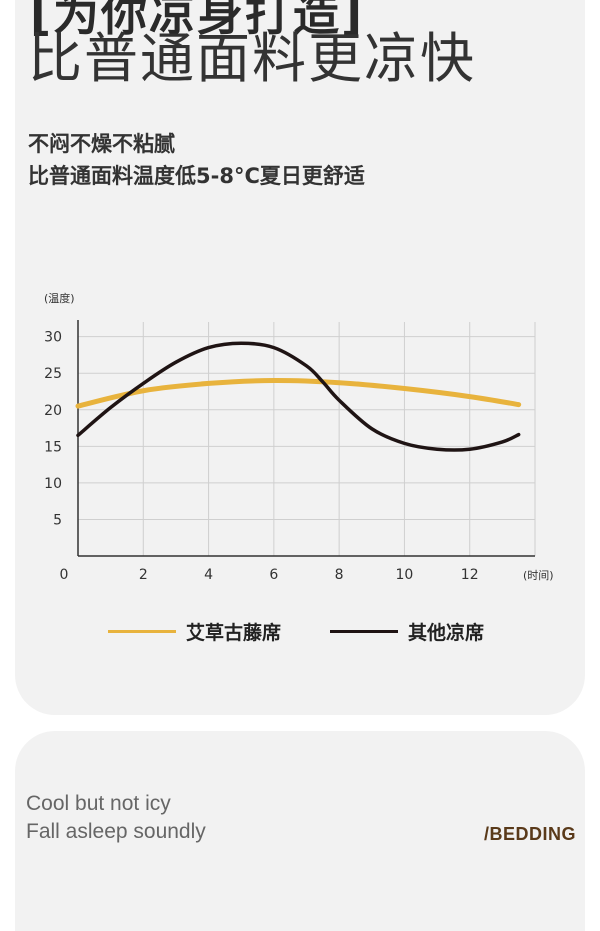 The height and width of the screenshot is (931, 600). I want to click on legend-label-other: 其他凉席, so click(446, 633).